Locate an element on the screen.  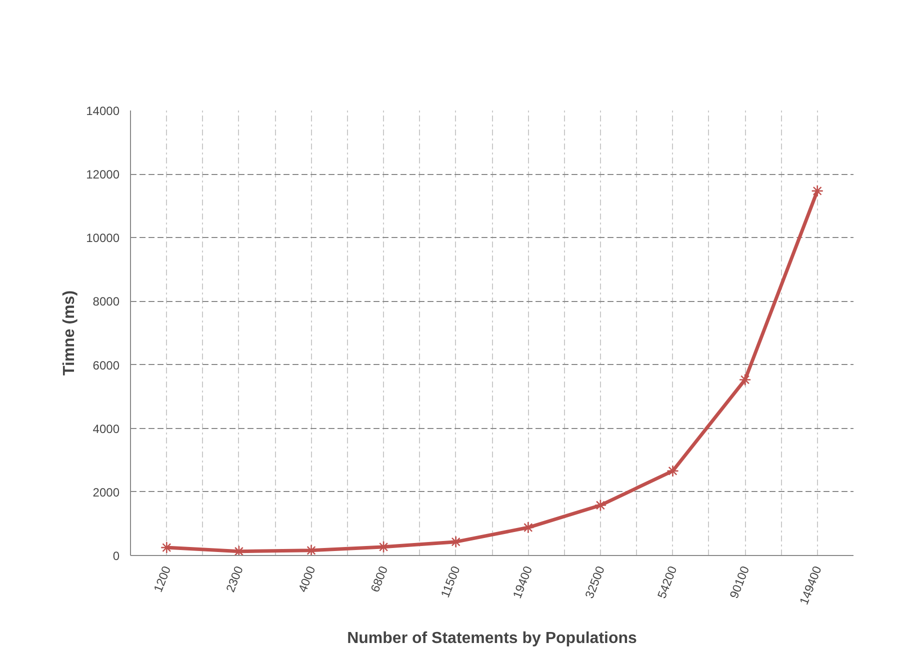
x-tick-label: 11500 is located at coordinates (450, 582).